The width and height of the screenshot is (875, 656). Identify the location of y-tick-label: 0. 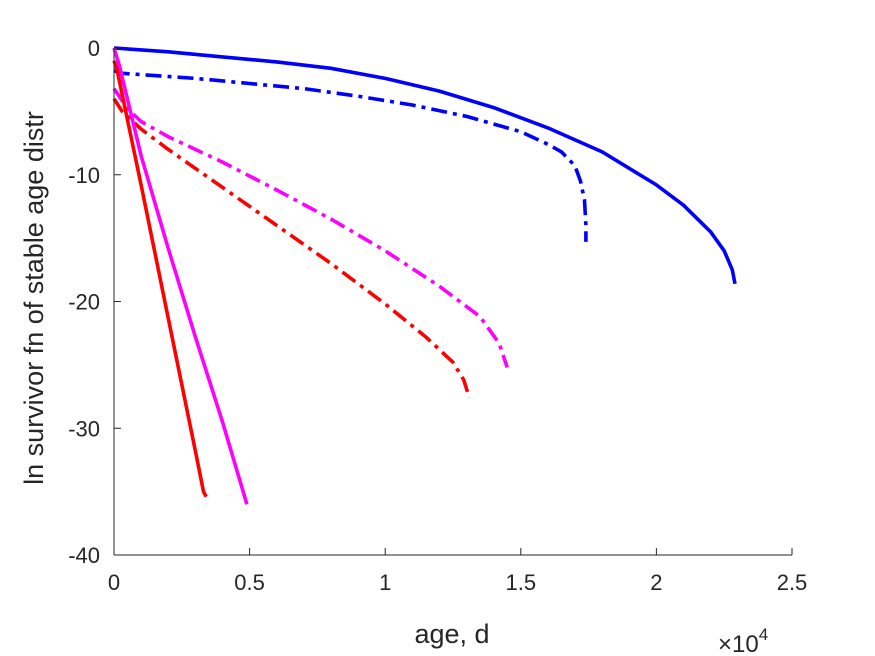
(94, 48).